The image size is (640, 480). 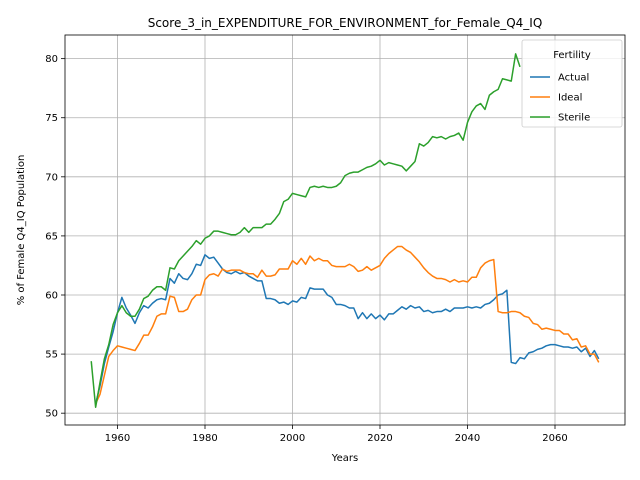 What do you see at coordinates (51, 296) in the screenshot?
I see `y-tick-label: 60` at bounding box center [51, 296].